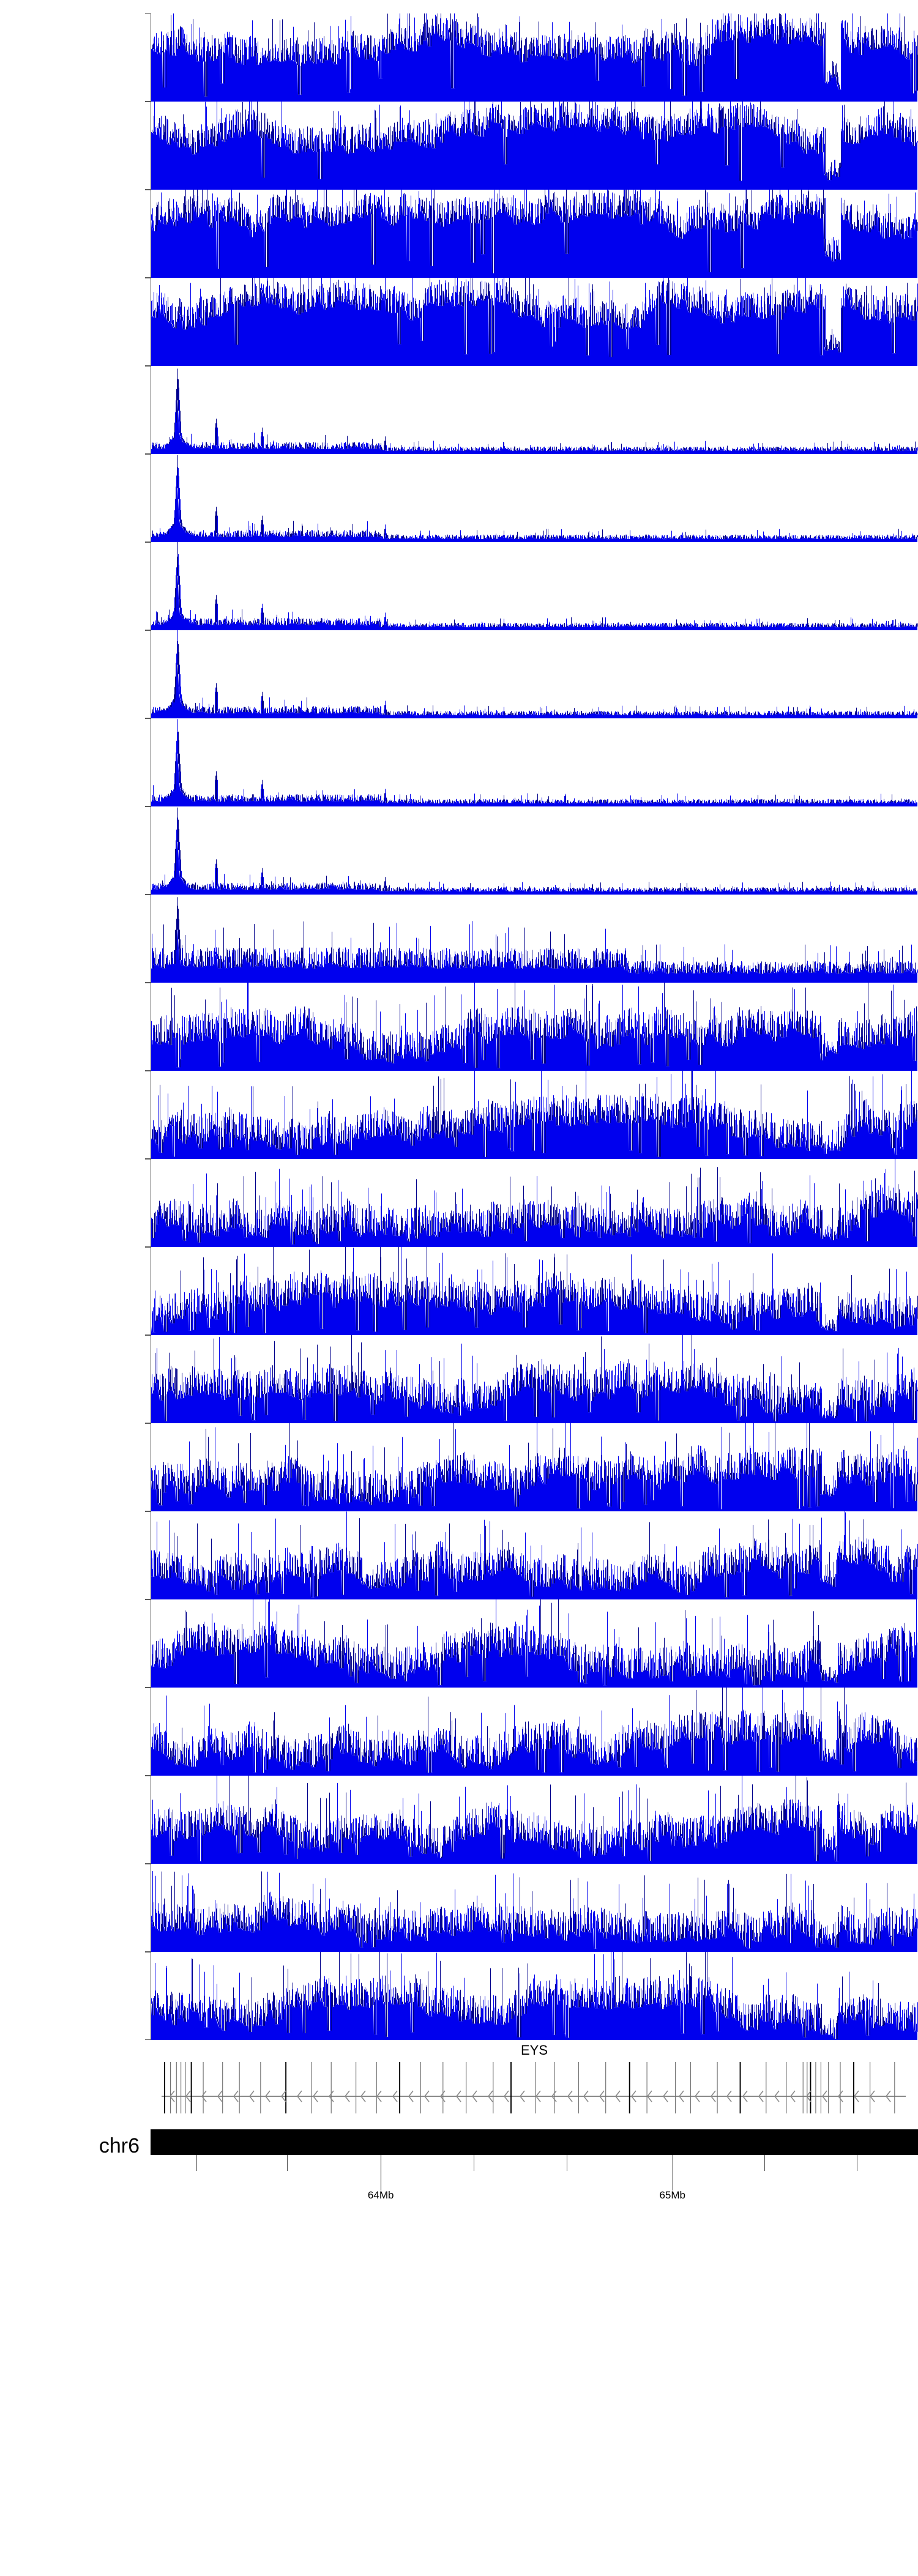  What do you see at coordinates (73, 322) in the screenshot?
I see `track-label-GSM5550315` at bounding box center [73, 322].